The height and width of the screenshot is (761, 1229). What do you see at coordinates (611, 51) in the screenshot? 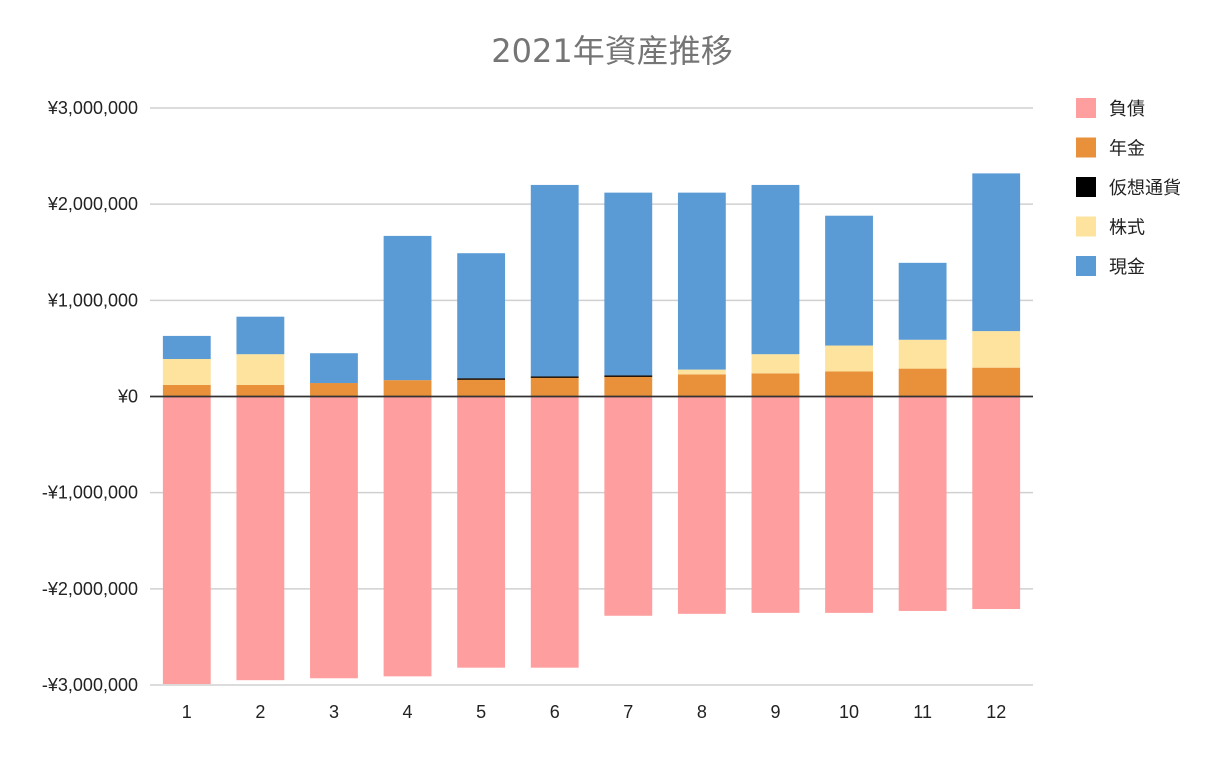
I see `chart-title: 2021年資産推移` at bounding box center [611, 51].